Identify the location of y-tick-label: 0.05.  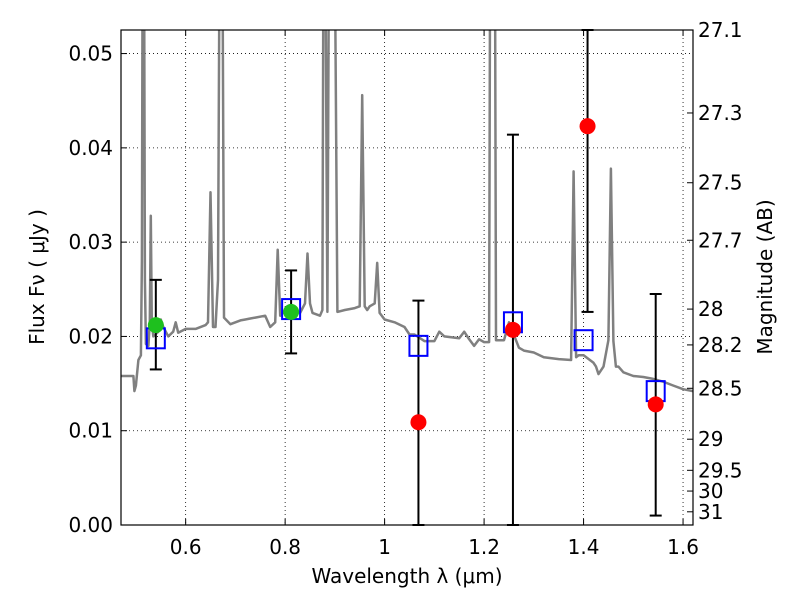
(90, 54).